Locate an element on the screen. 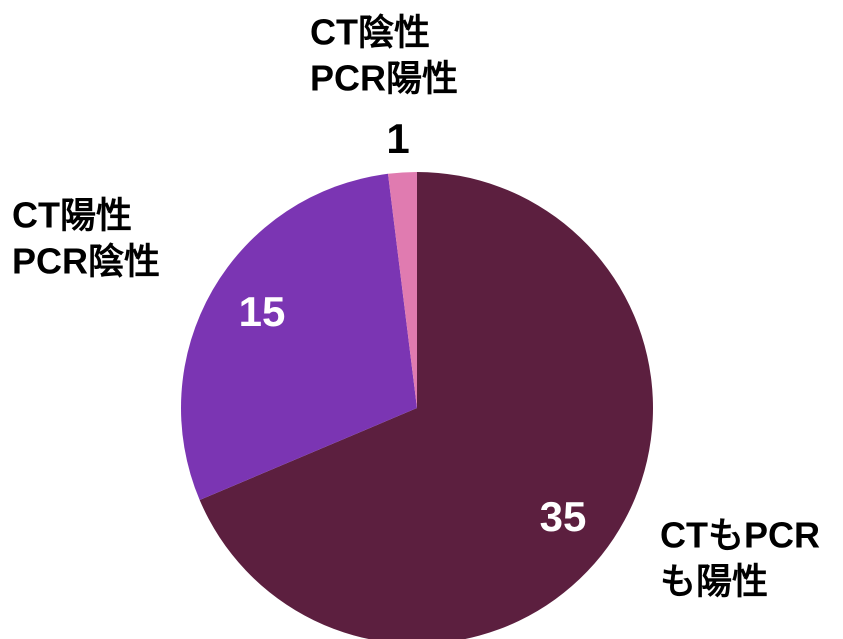 The width and height of the screenshot is (843, 639). value-label: 15 is located at coordinates (262, 311).